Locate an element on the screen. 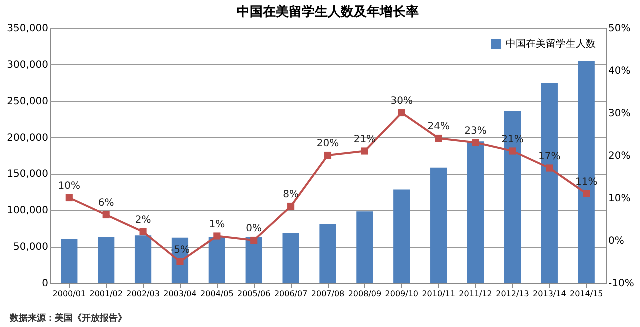 This screenshot has width=640, height=327. y-tick-label: 300,000 is located at coordinates (27, 65).